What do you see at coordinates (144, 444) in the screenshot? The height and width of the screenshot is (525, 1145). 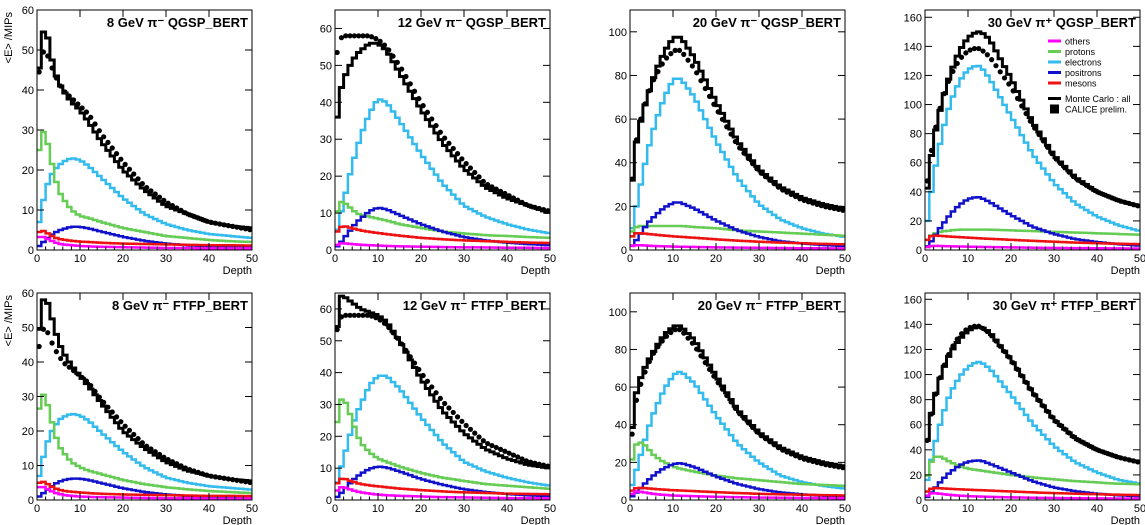 I see `series-protons-line` at bounding box center [144, 444].